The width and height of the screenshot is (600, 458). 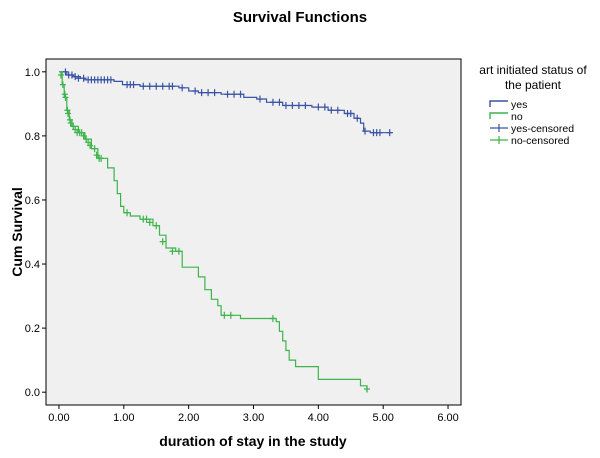 I want to click on legend-swatch-yes, so click(x=498, y=103).